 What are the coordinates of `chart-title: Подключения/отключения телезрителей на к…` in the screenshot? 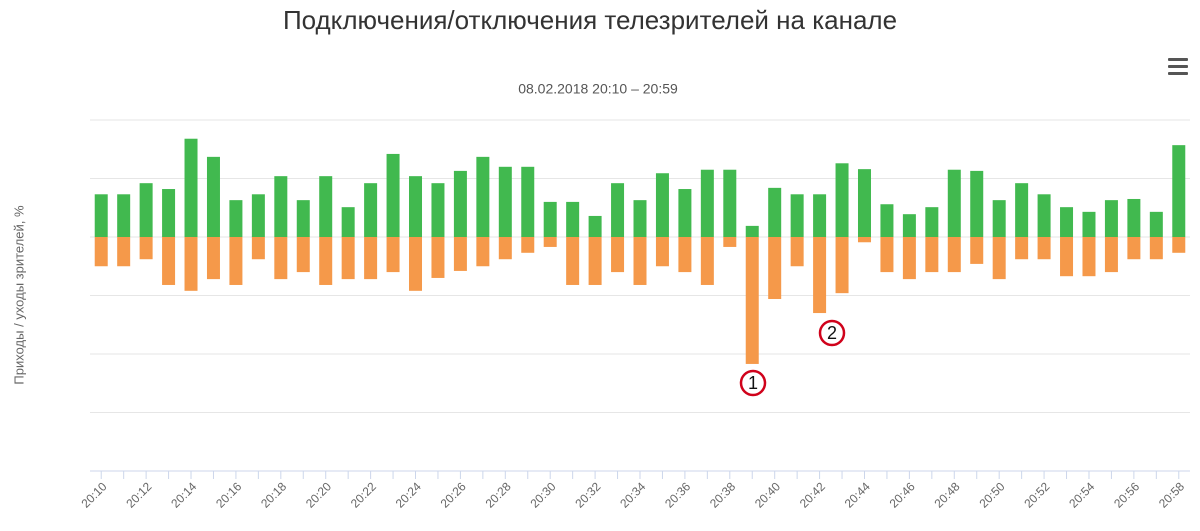 It's located at (590, 20).